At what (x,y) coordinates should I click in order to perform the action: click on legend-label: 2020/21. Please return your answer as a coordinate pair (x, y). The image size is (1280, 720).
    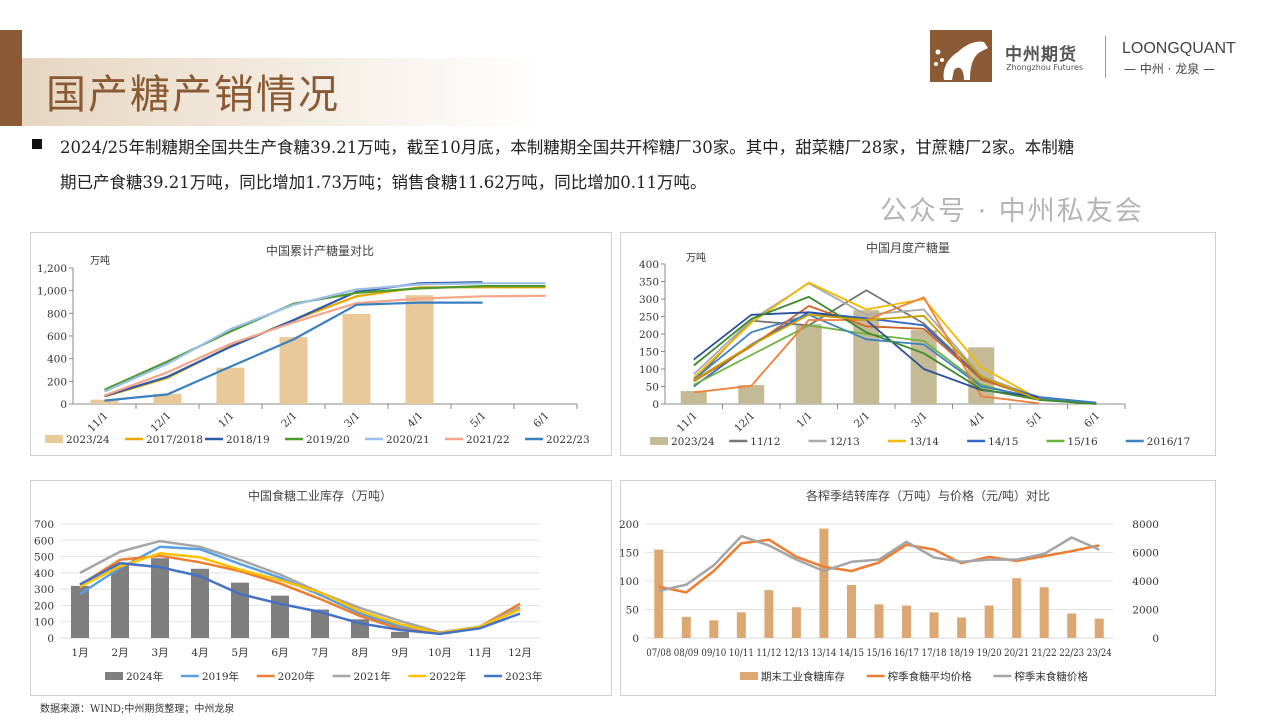
    Looking at the image, I should click on (408, 440).